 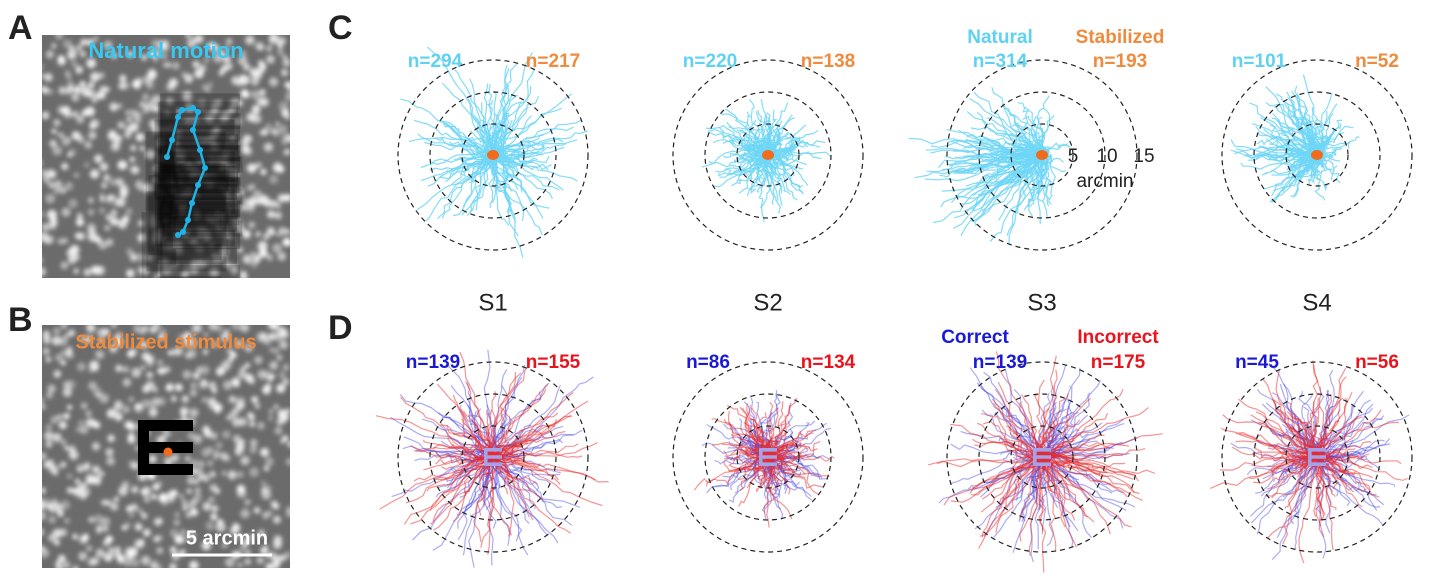 I want to click on ring-unit: arcmin, so click(x=1104, y=181).